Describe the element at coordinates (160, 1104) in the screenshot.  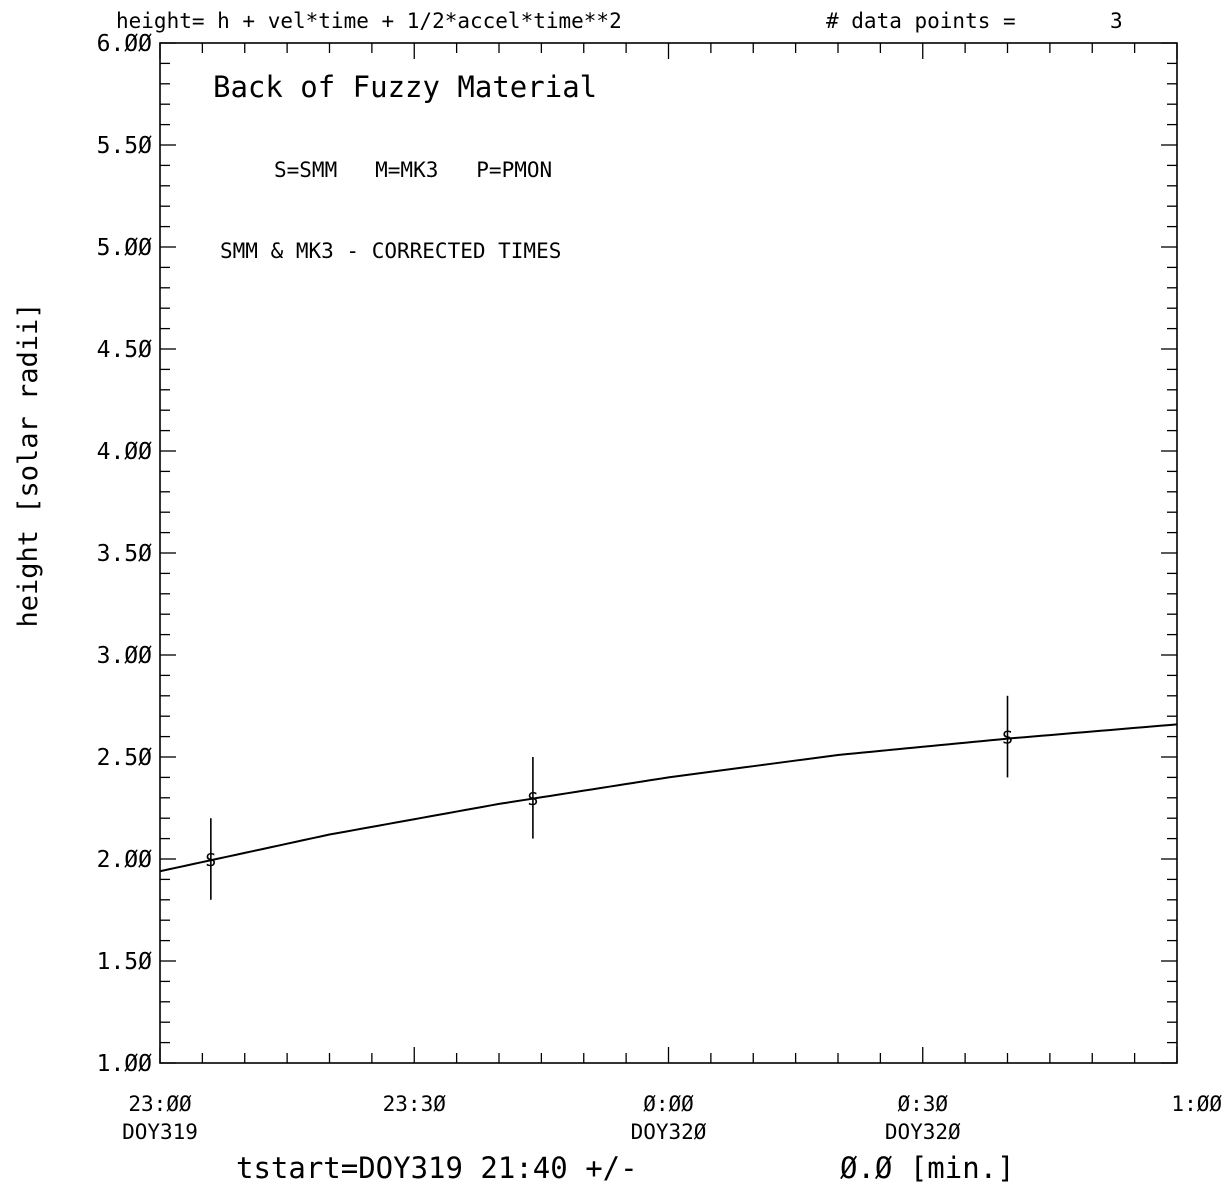
I see `x-tick-label-time: 23:ØØ` at that location.